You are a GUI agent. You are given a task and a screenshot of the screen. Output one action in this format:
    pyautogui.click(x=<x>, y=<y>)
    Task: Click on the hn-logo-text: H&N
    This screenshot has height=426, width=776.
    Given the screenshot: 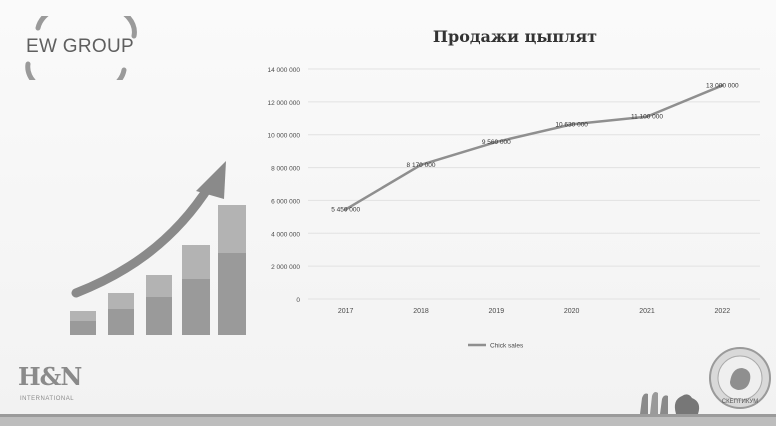 What is the action you would take?
    pyautogui.click(x=50, y=376)
    